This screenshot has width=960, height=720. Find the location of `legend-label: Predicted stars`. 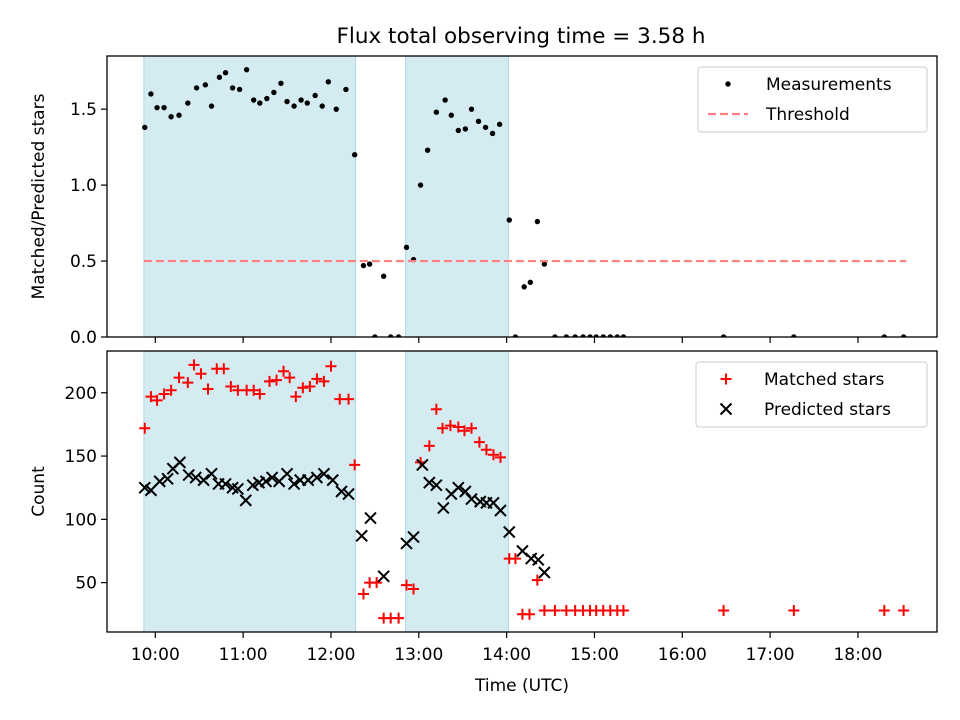

legend-label: Predicted stars is located at coordinates (827, 410).